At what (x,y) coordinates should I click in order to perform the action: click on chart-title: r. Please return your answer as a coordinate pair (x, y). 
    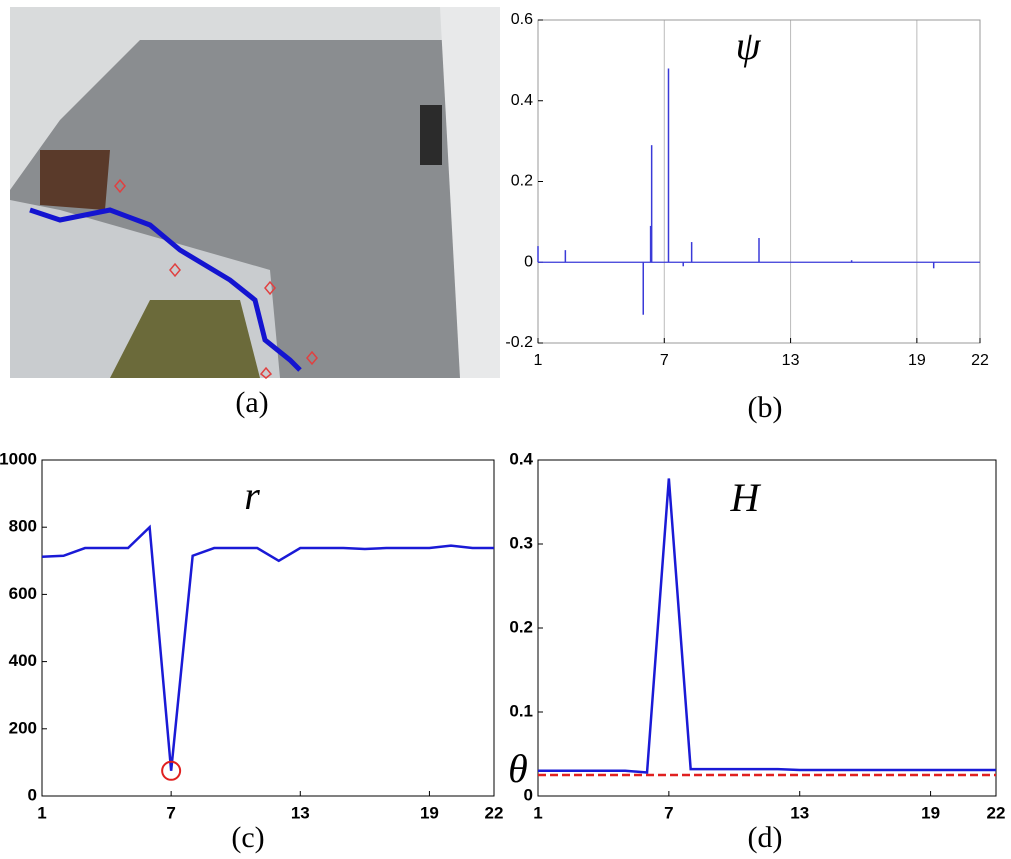
    Looking at the image, I should click on (252, 495).